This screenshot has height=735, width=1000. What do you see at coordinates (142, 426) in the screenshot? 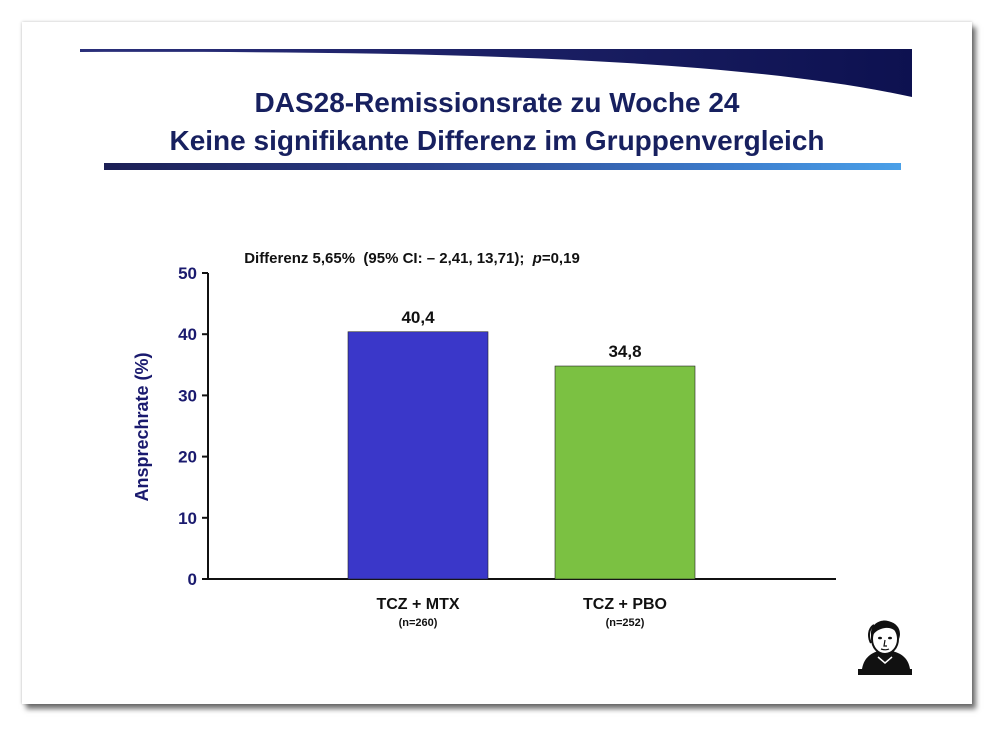
I see `y-axis-label: Ansprechrate (%)` at bounding box center [142, 426].